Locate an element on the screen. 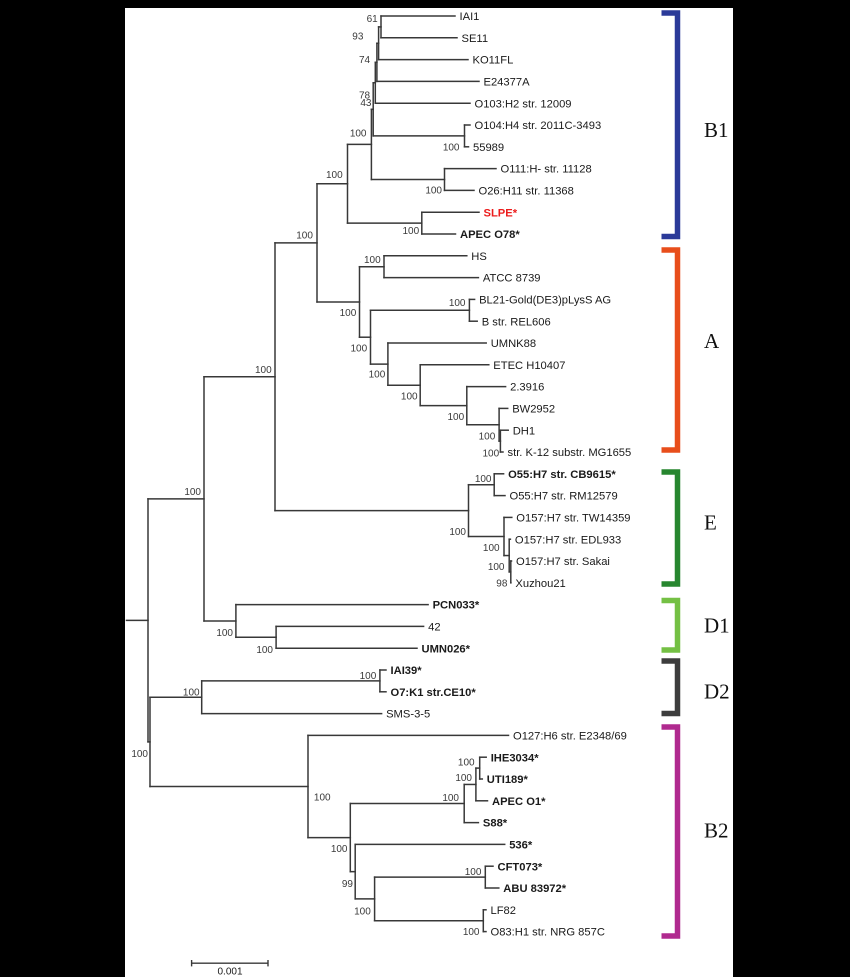 Image resolution: width=850 pixels, height=977 pixels. taxon-label-CFT073*: CFT073* is located at coordinates (520, 867).